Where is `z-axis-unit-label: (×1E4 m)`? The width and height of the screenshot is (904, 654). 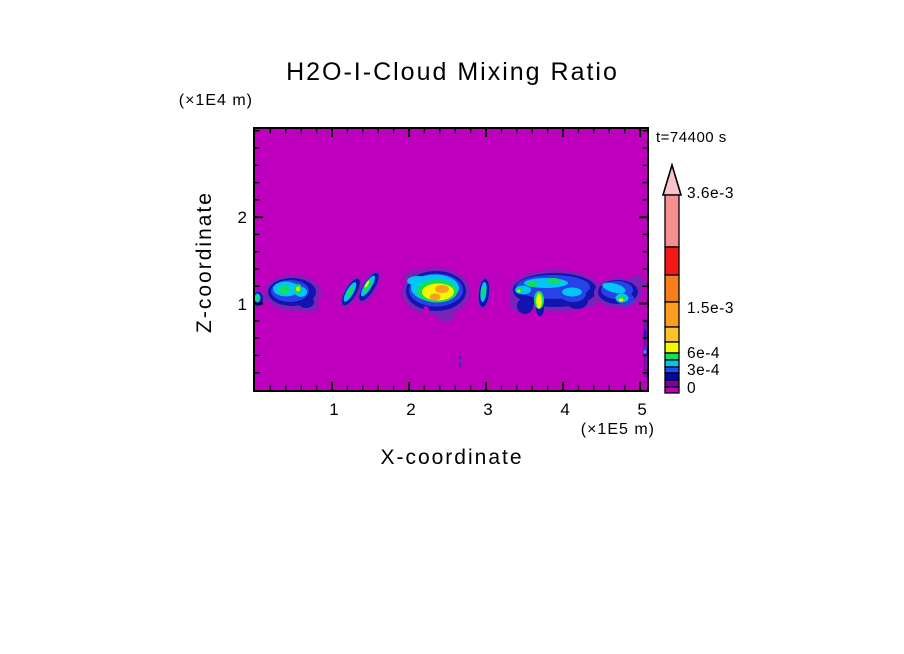
z-axis-unit-label: (×1E4 m) is located at coordinates (215, 100).